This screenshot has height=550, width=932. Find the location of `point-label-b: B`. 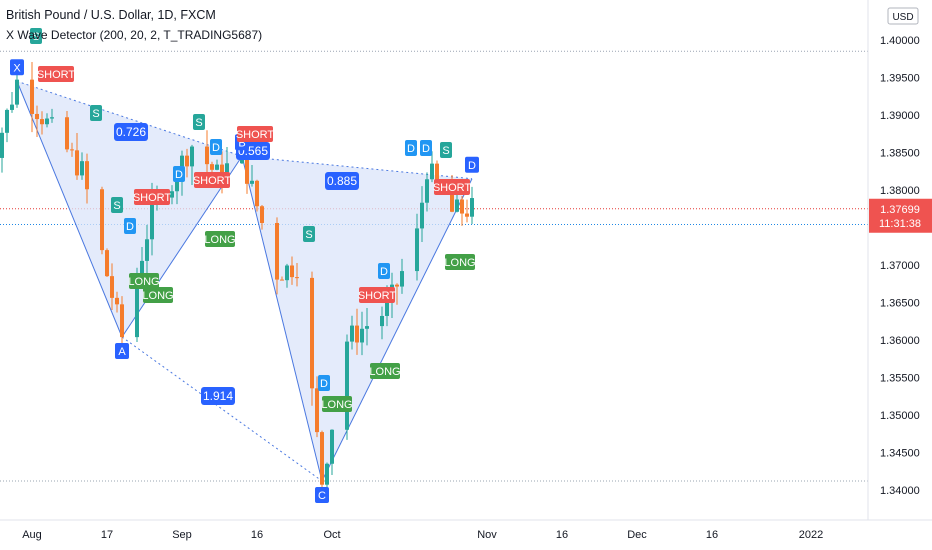

point-label-b: B is located at coordinates (241, 143).